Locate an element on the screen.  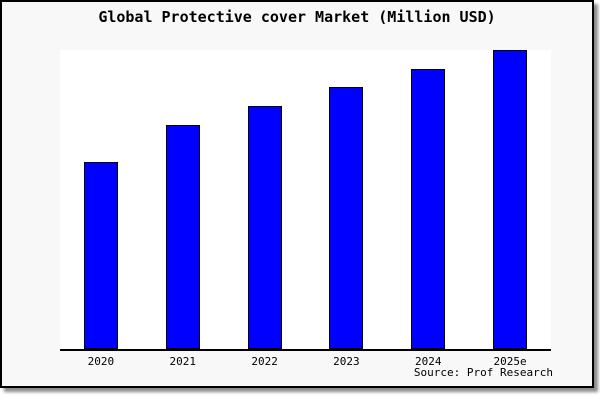
x-tick-label-2025e: 2025e is located at coordinates (510, 361).